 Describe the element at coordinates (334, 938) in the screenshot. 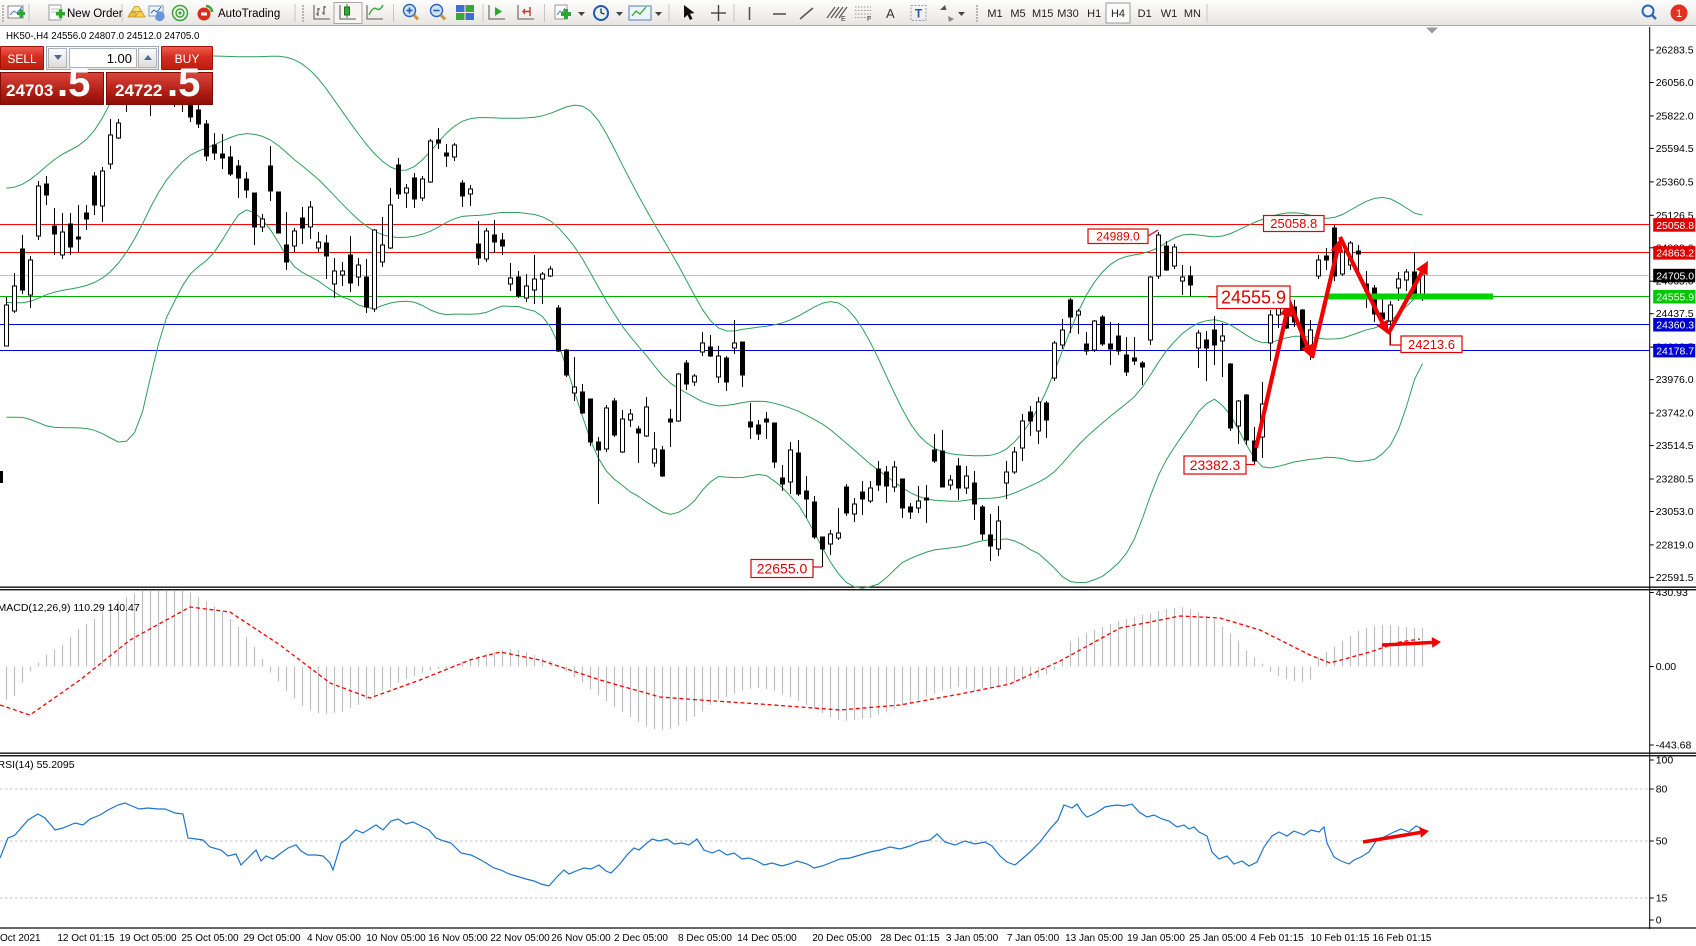

I see `svg-text: 4 Nov 05:00` at that location.